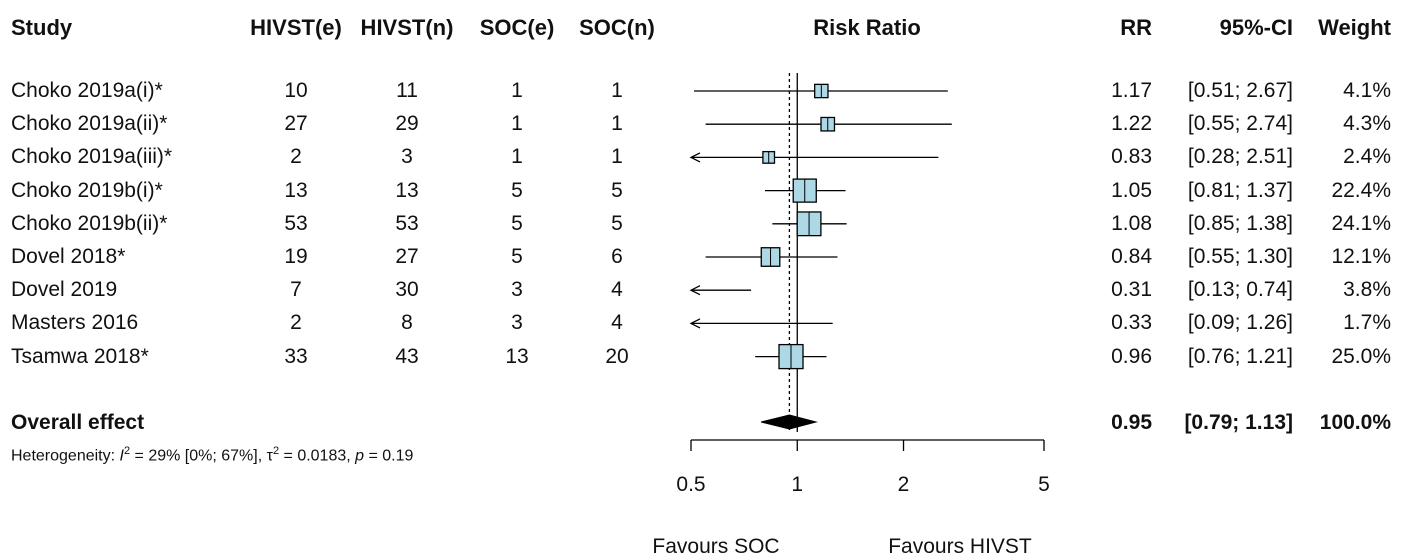  What do you see at coordinates (1367, 290) in the screenshot?
I see `weight-value: 3.8%` at bounding box center [1367, 290].